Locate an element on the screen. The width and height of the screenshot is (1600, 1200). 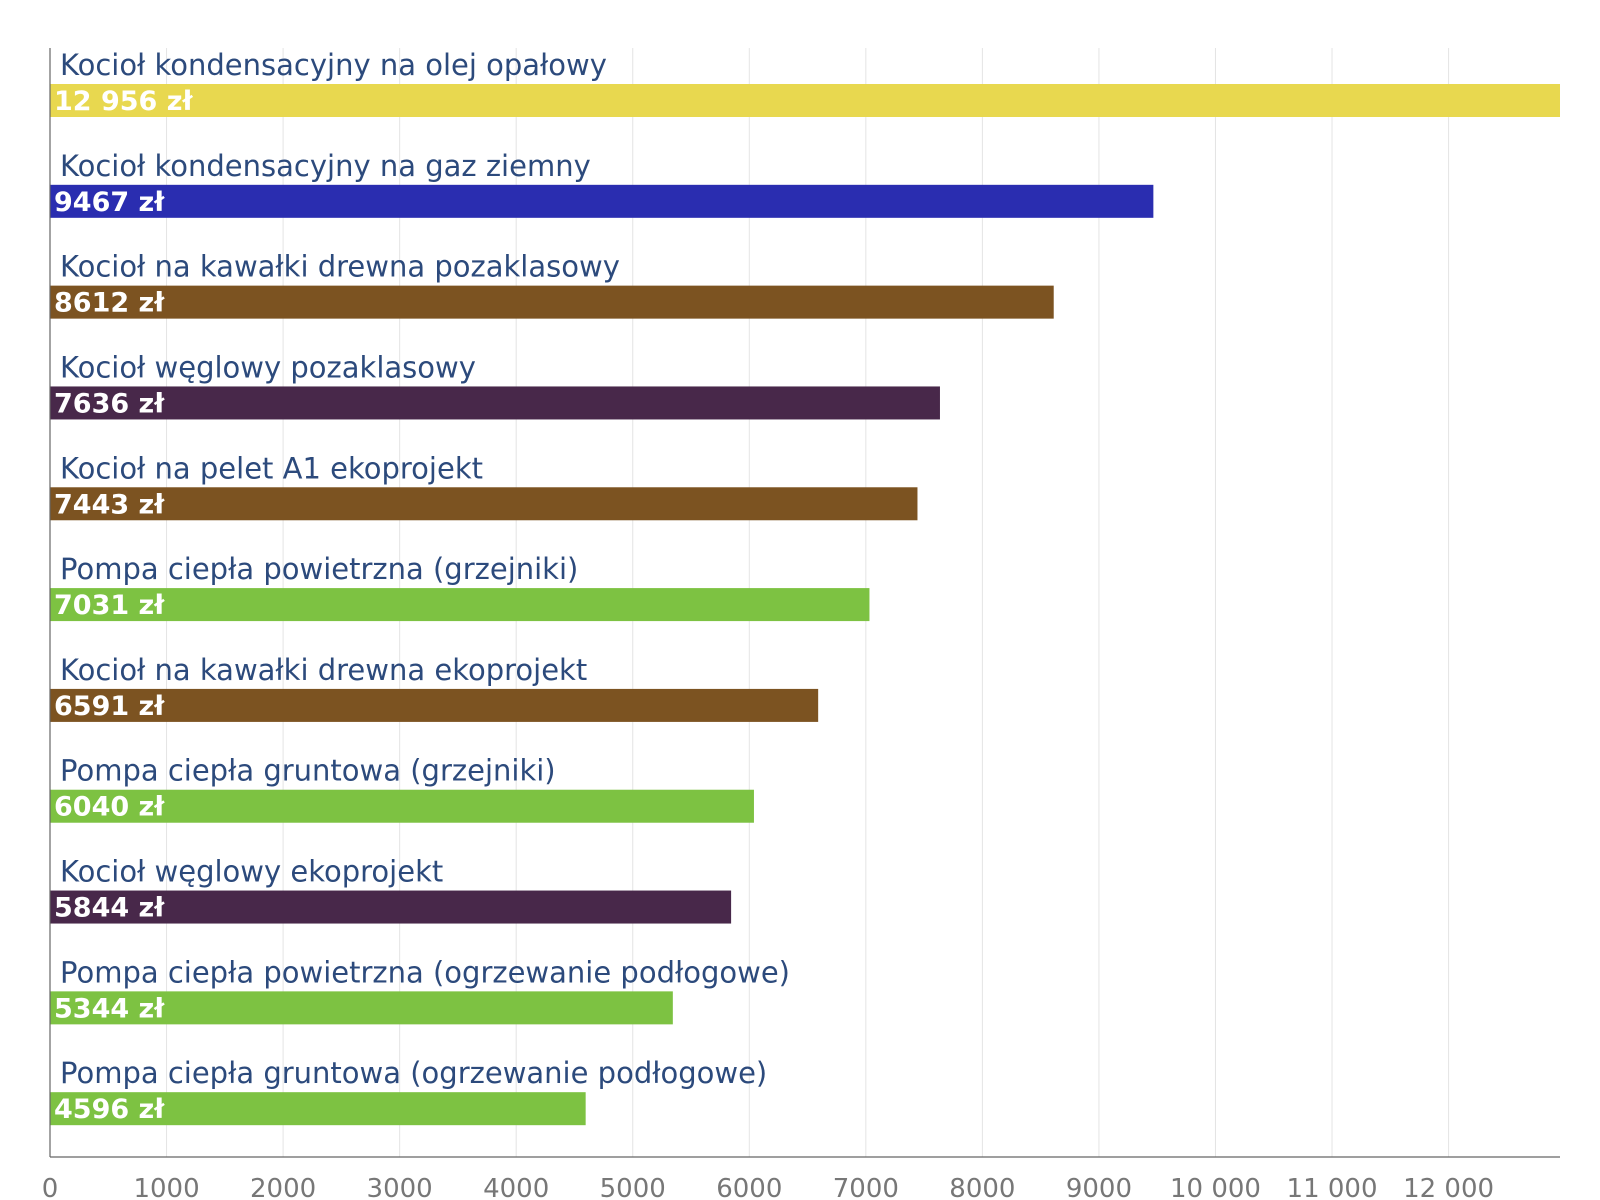
x-tick-label: 6000 is located at coordinates (749, 1187).